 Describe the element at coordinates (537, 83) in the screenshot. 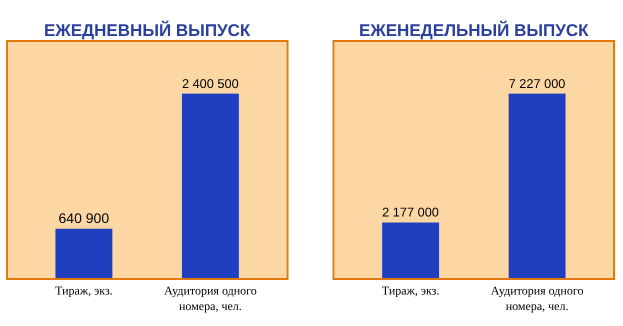

I see `data-label: 7 227 000` at that location.